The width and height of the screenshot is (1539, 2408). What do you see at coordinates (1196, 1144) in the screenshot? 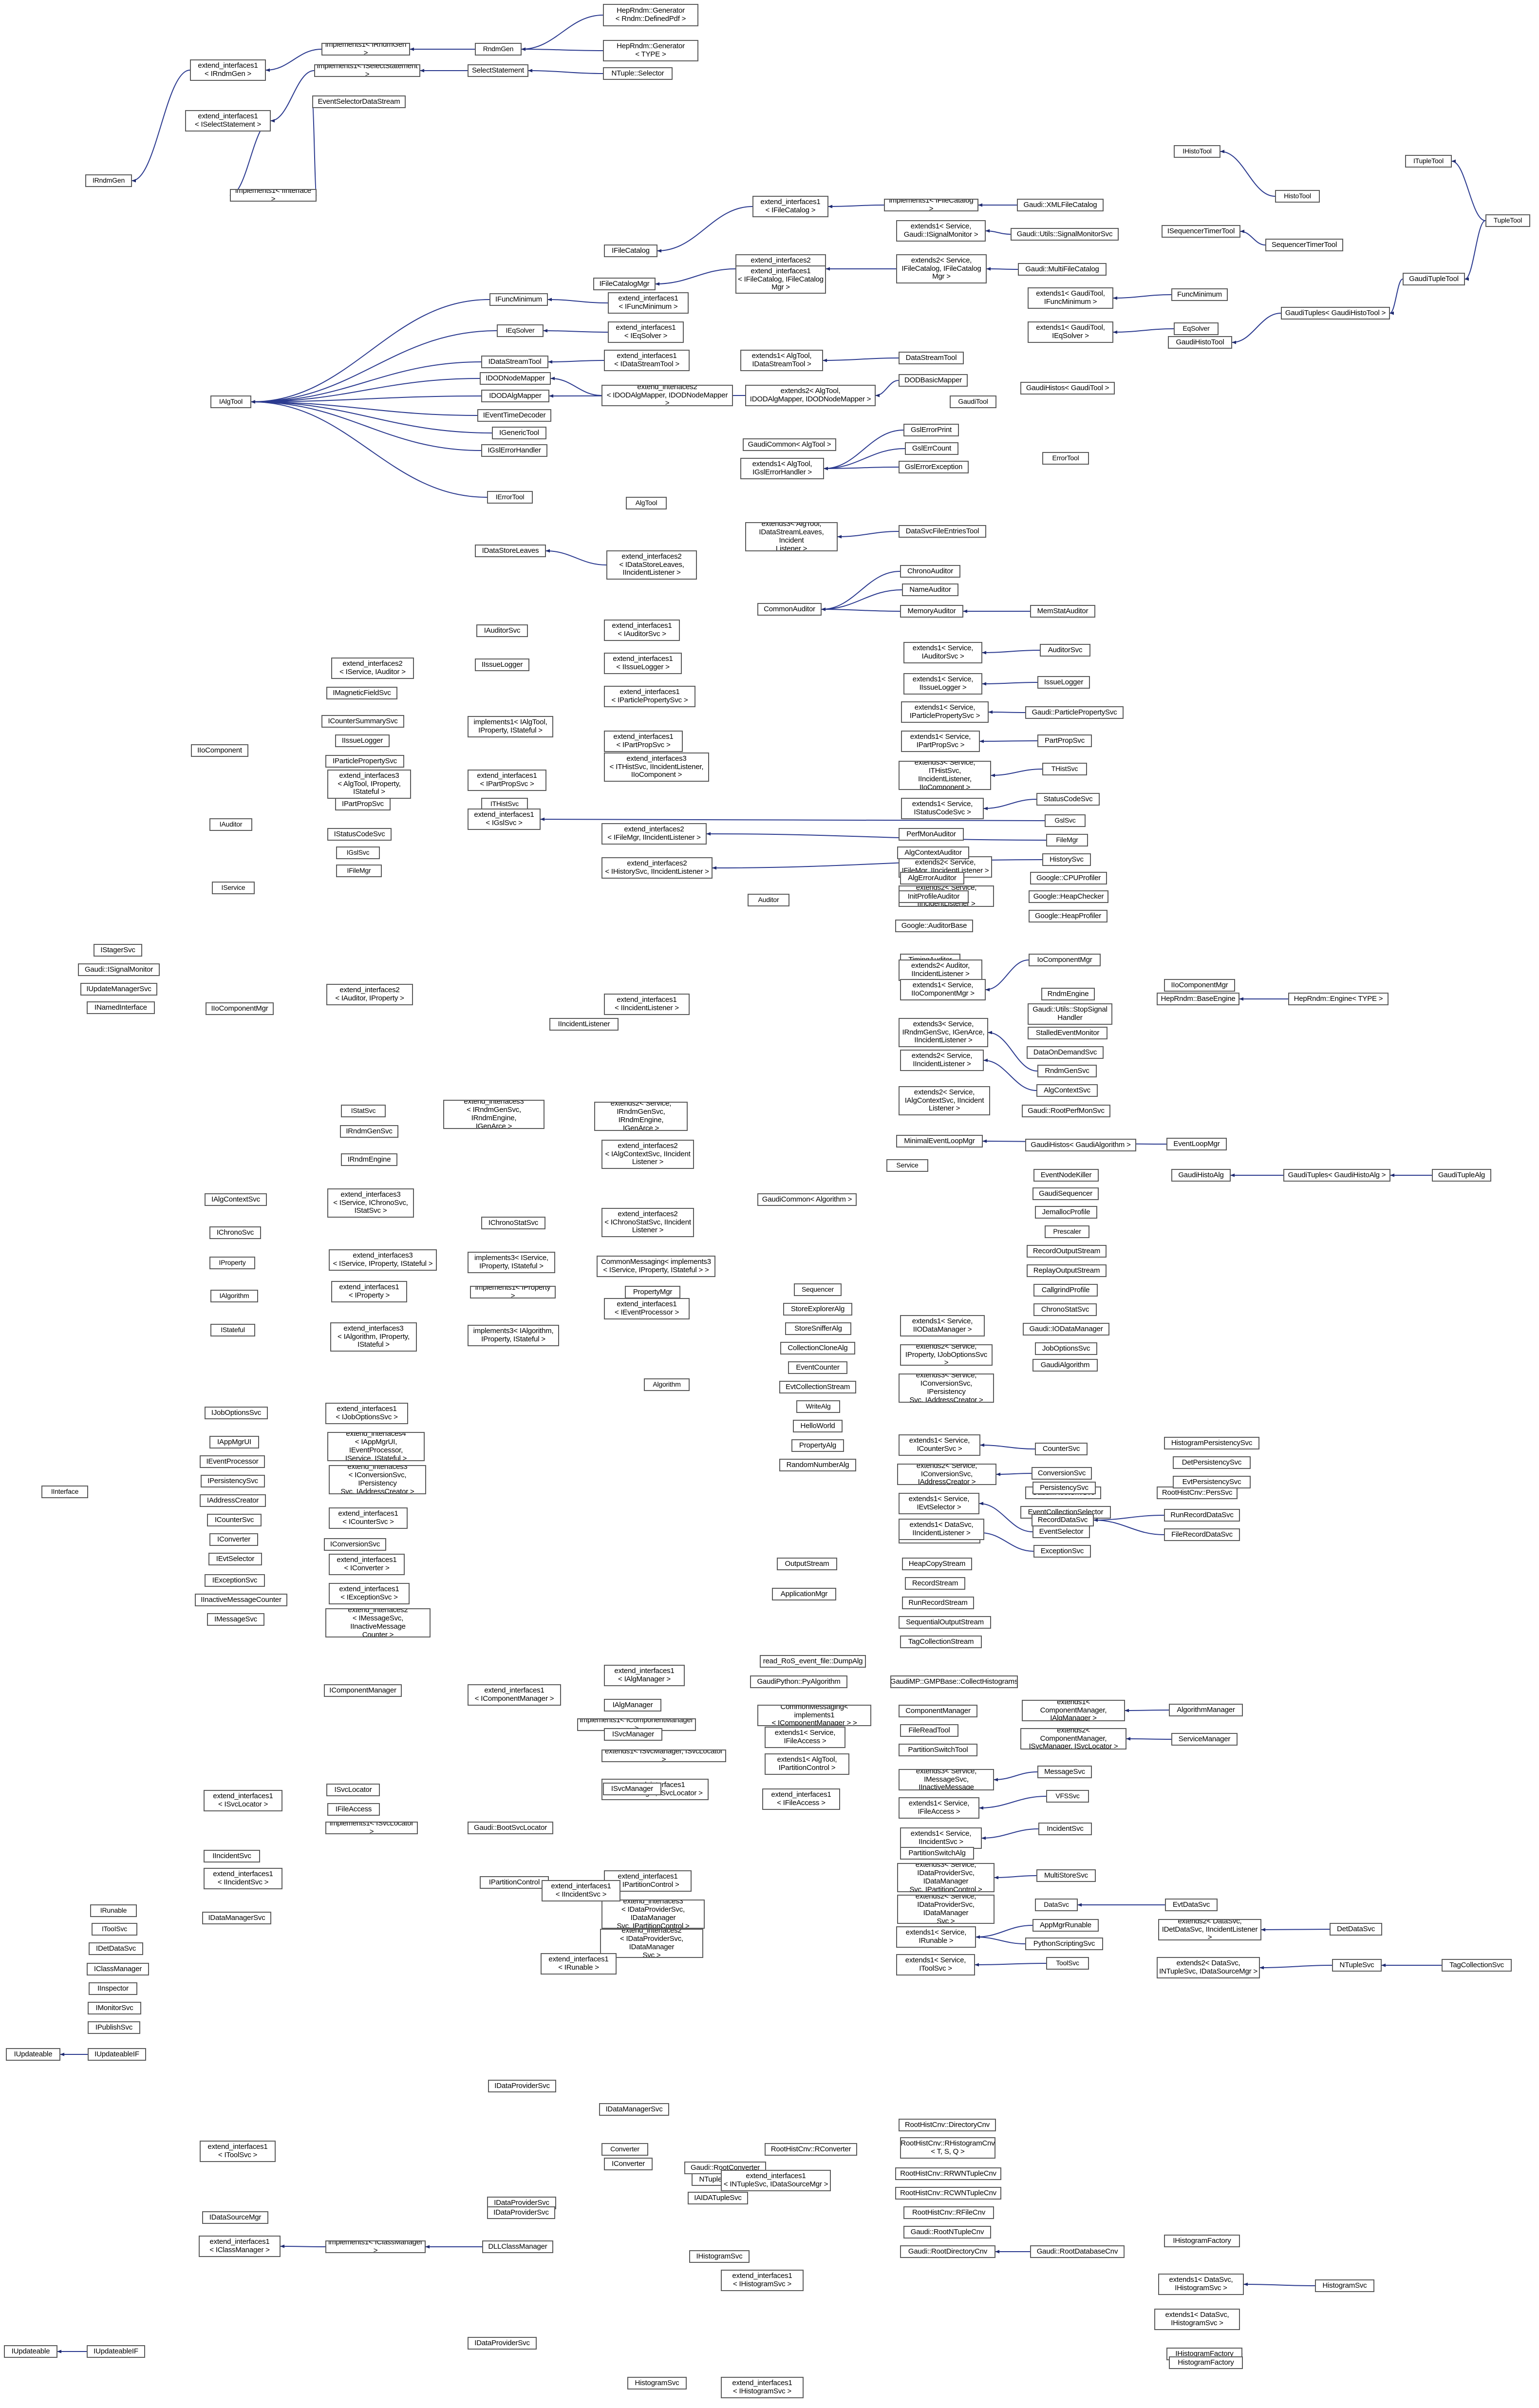
I see `class-node: EventLoopMgr` at bounding box center [1196, 1144].